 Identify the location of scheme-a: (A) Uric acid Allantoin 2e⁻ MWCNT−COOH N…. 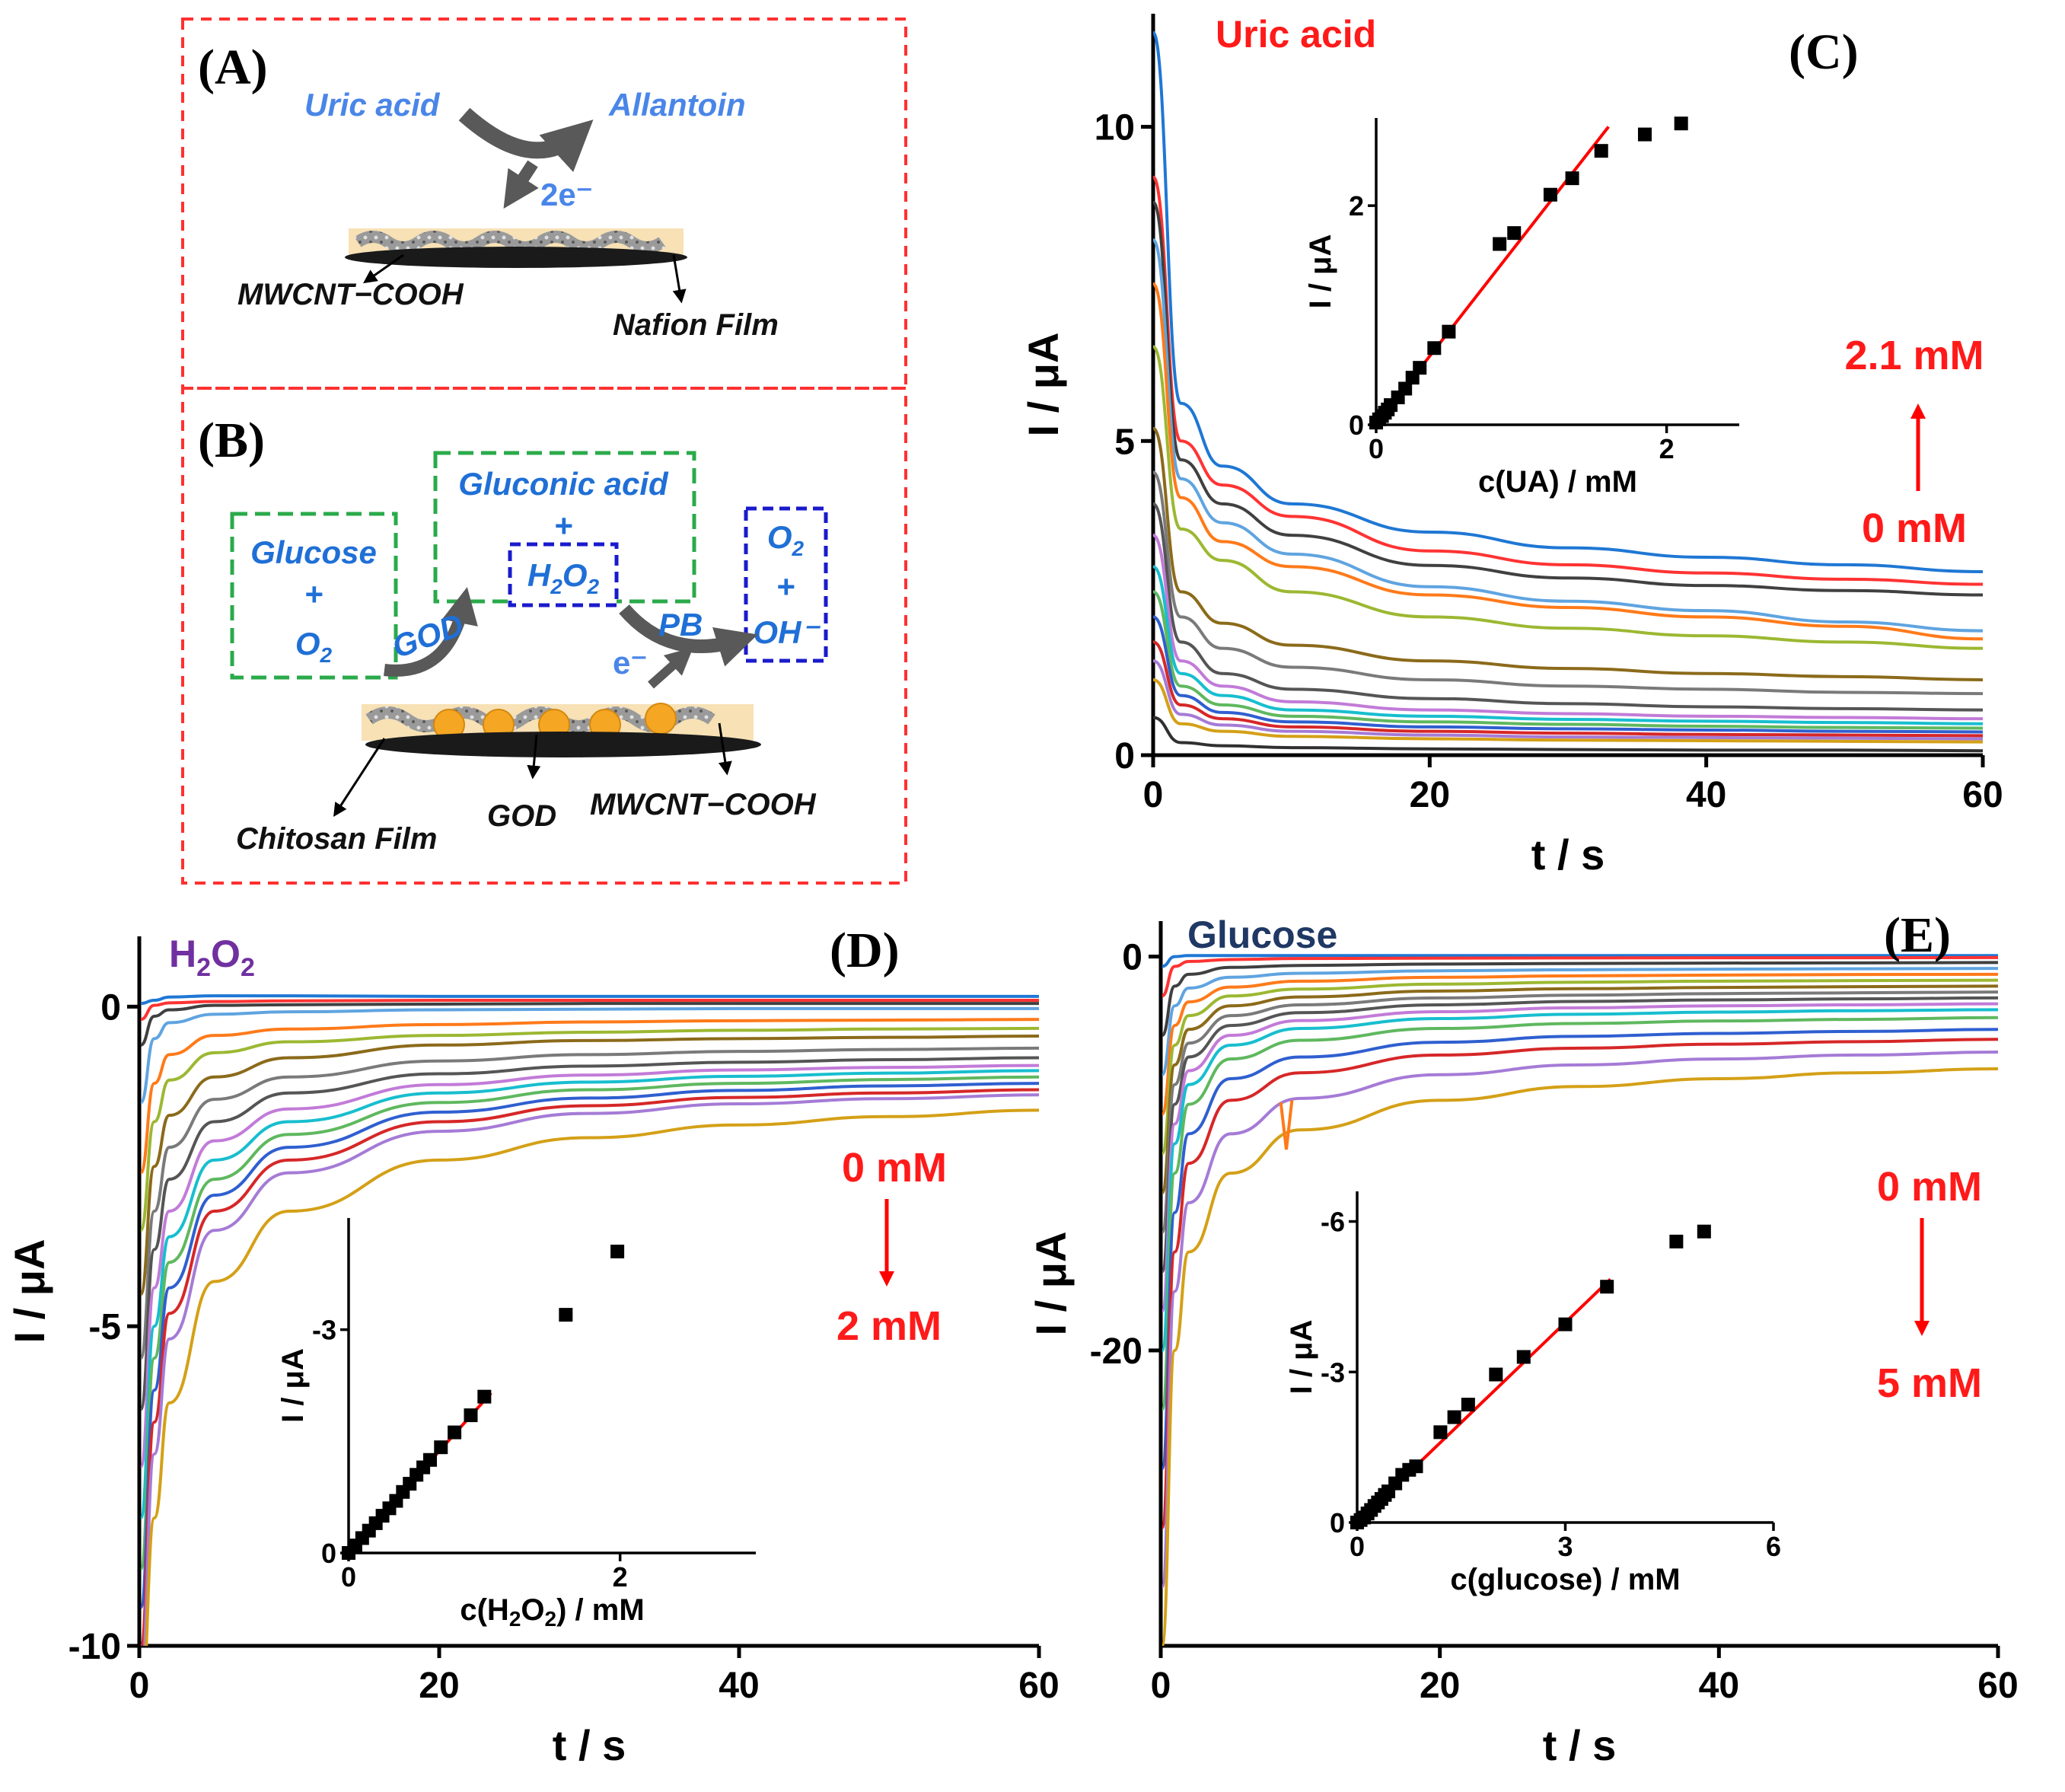
(544, 204).